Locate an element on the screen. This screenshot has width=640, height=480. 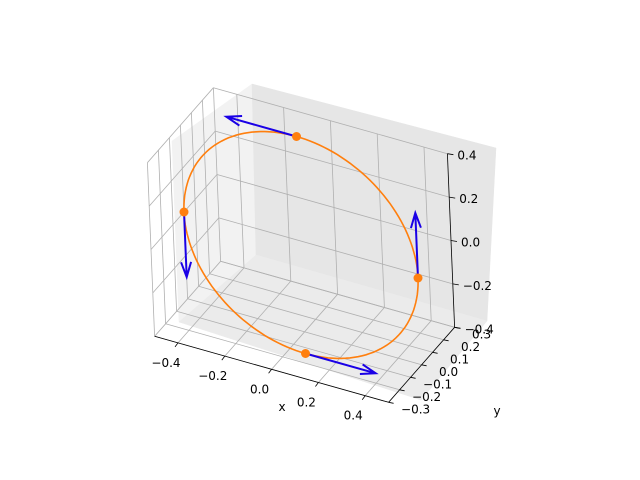
y-tick-label: 0.0 is located at coordinates (448, 372).